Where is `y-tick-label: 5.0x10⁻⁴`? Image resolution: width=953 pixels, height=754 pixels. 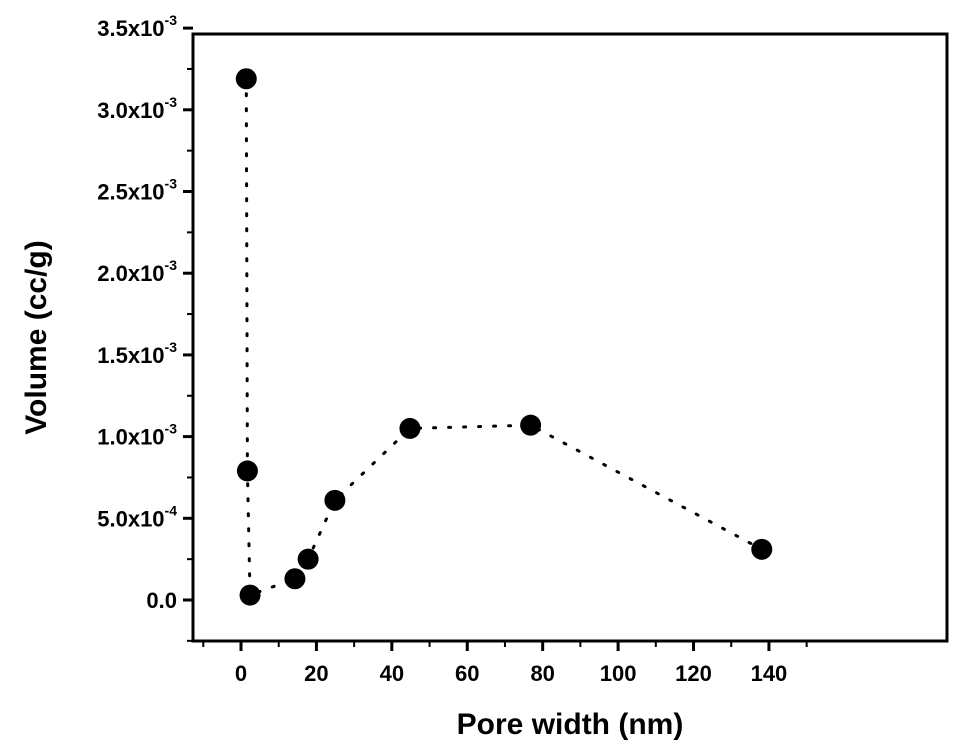 y-tick-label: 5.0x10⁻⁴ is located at coordinates (137, 516).